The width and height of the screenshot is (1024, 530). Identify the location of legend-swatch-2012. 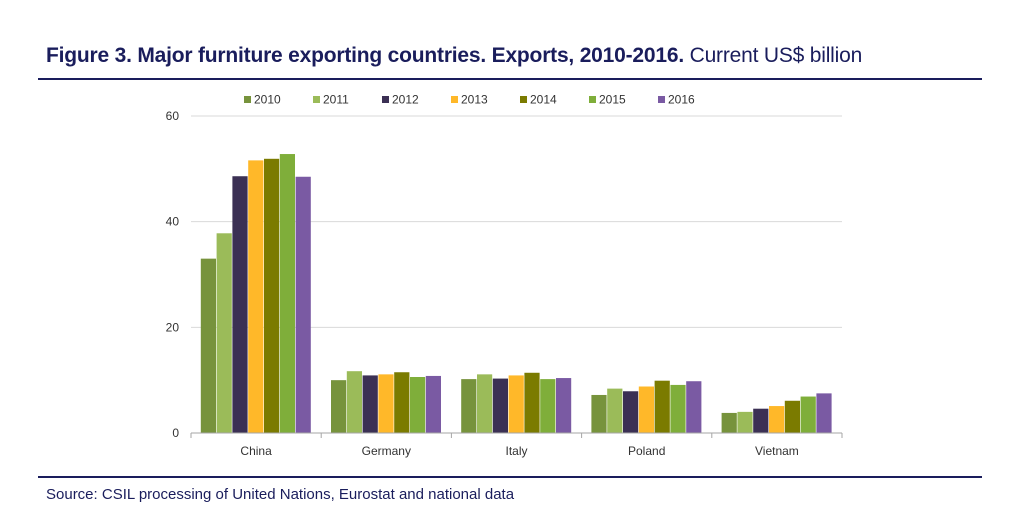
(385, 99).